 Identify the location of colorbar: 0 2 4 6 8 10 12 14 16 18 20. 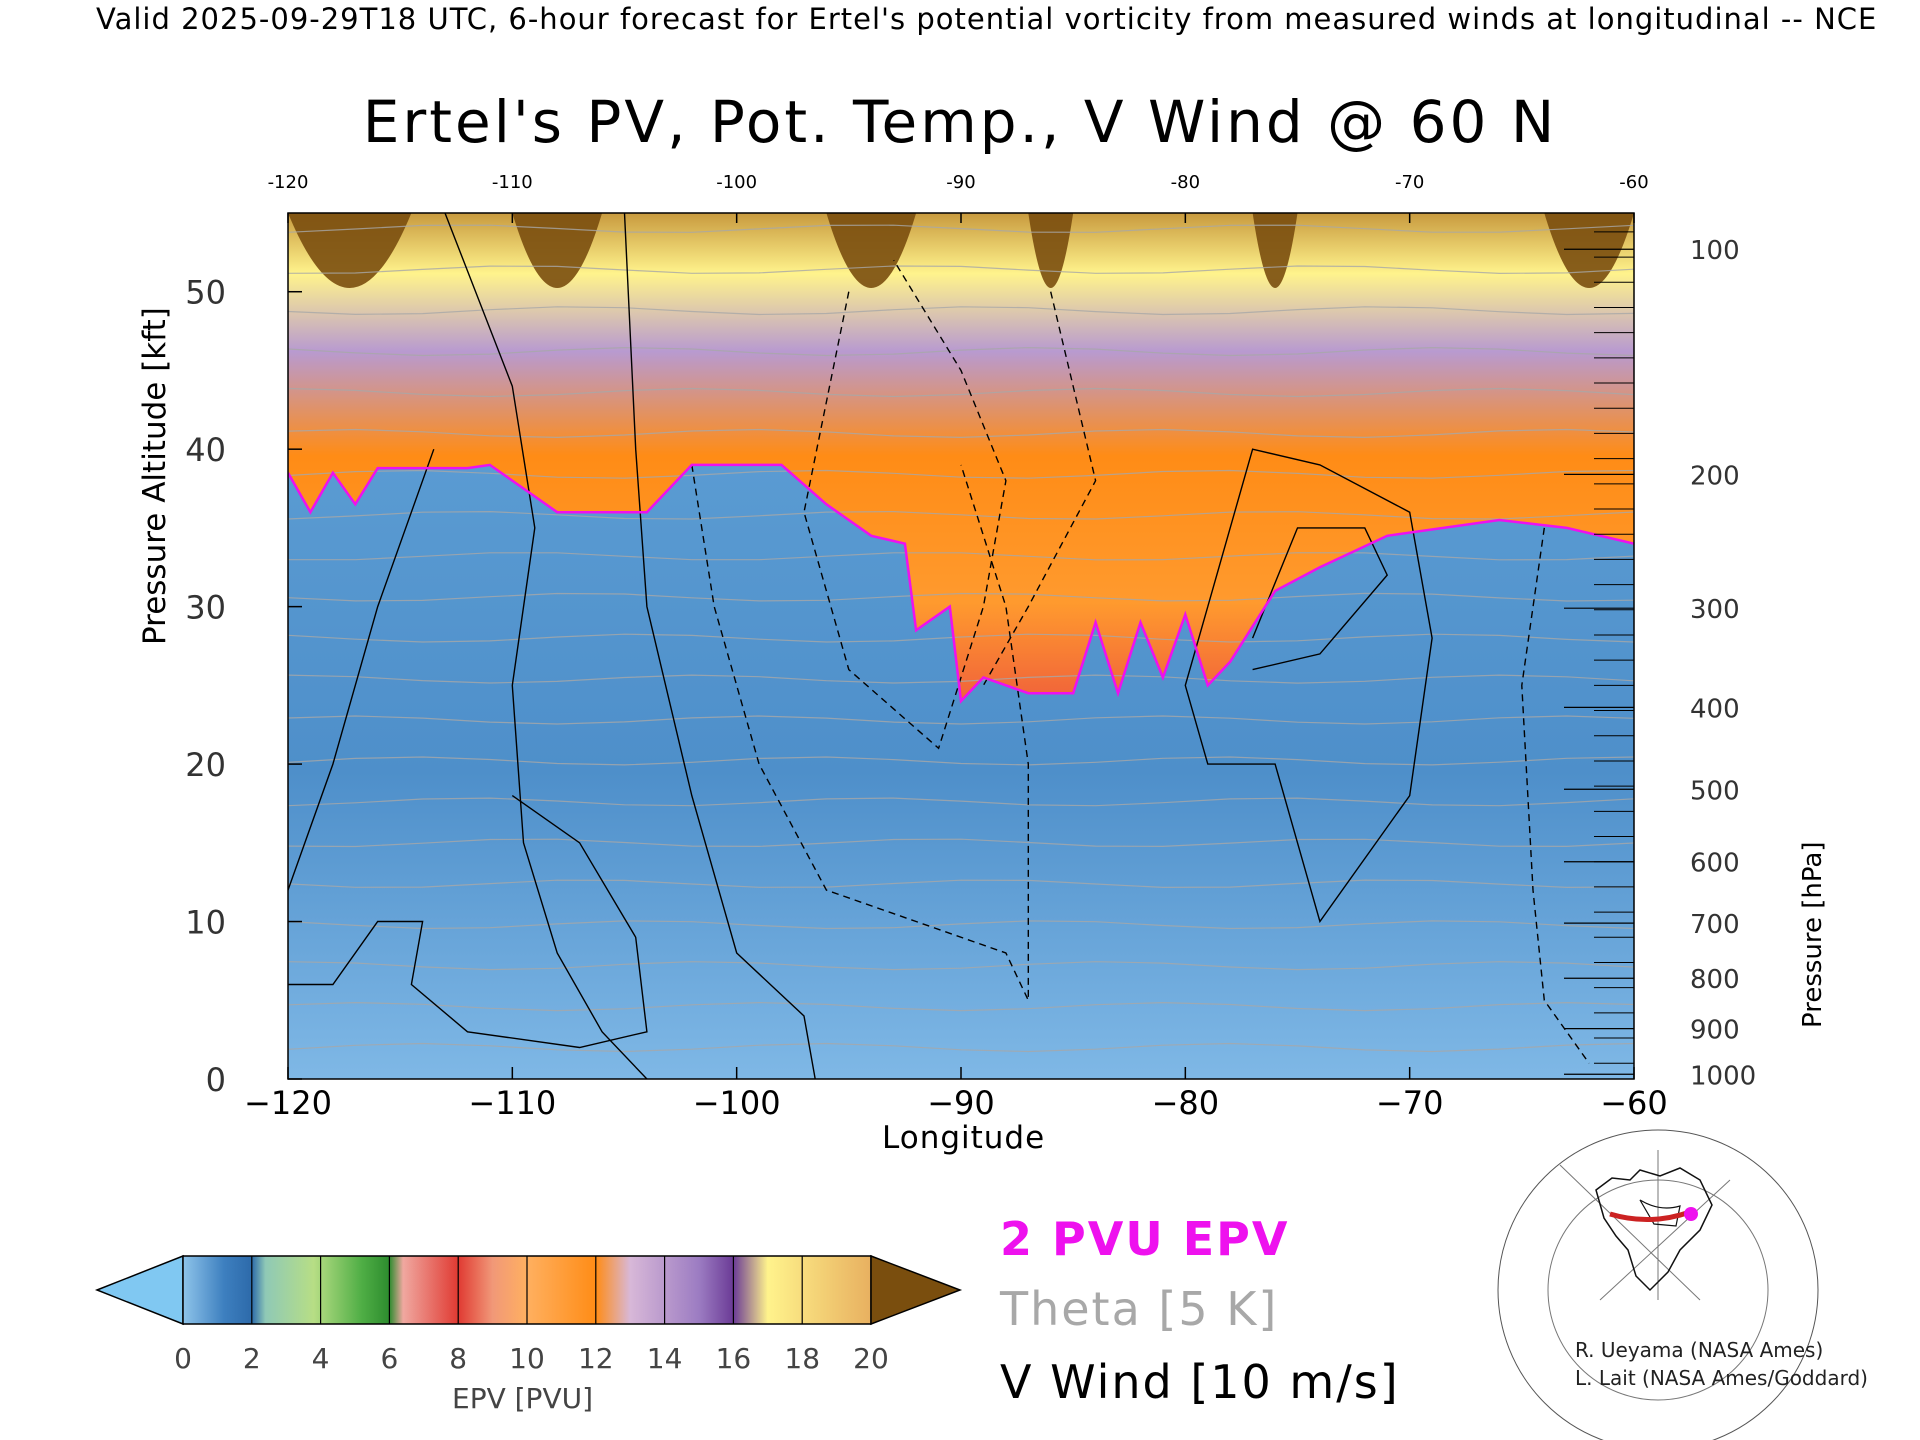
(528, 1314).